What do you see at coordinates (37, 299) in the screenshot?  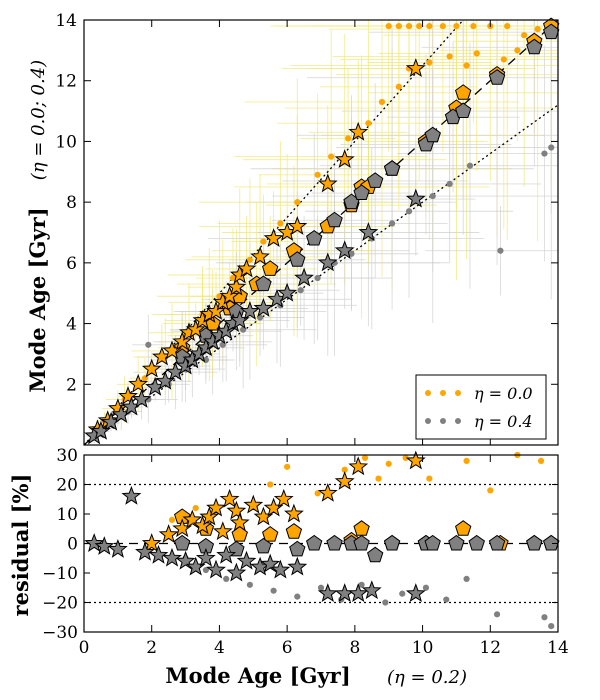 I see `top-y-axis-label: Mode Age [Gyr]` at bounding box center [37, 299].